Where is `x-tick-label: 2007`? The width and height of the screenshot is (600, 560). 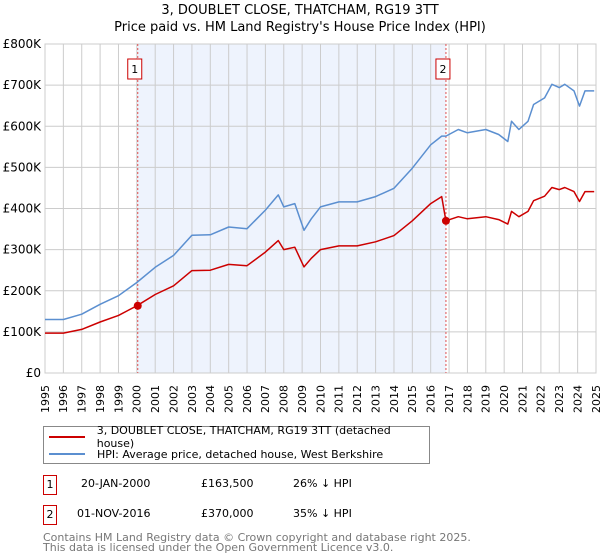
x-tick-label: 2007 is located at coordinates (265, 399).